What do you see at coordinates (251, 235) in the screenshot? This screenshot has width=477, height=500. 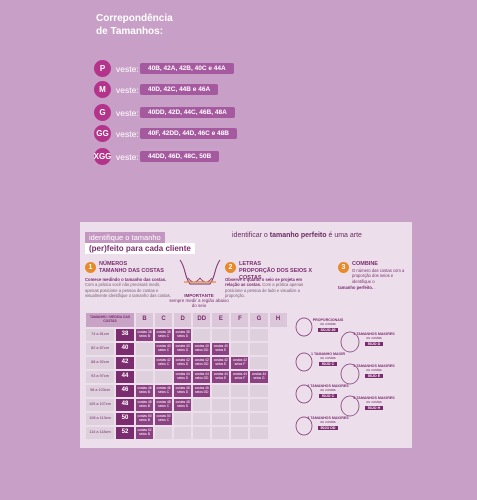 I see `tagline-text: identificar o` at bounding box center [251, 235].